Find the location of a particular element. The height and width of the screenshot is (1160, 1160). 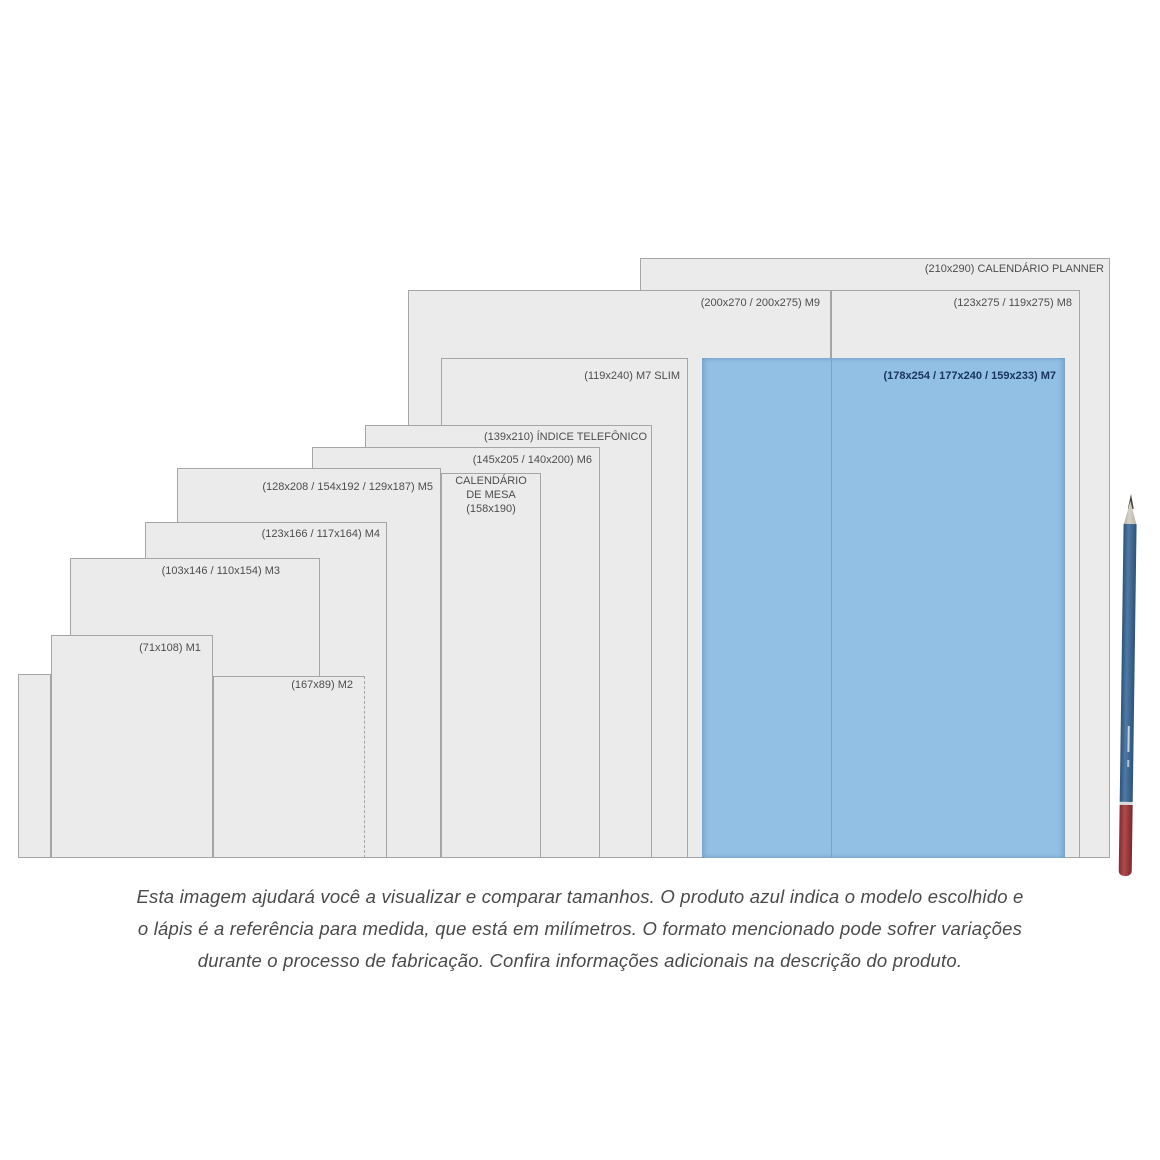

size-label-indice-telefonico: (139x210) ÍNDICE TELEFÔNICO is located at coordinates (565, 437).